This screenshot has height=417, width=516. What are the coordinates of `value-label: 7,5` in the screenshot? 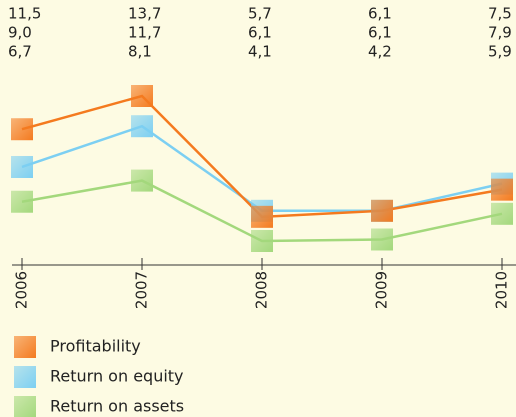 It's located at (500, 14).